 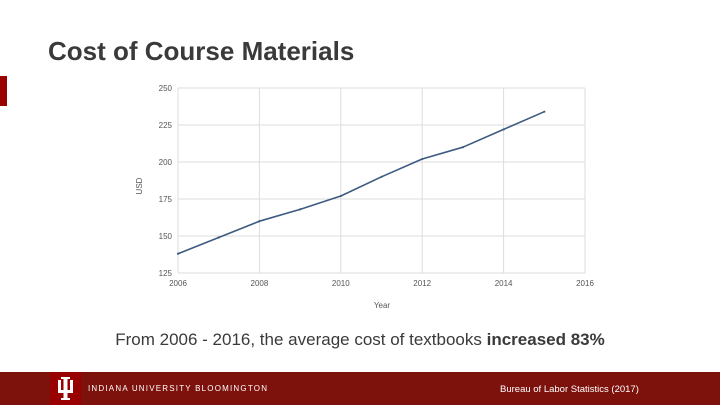 What do you see at coordinates (178, 283) in the screenshot?
I see `x-tick-label: 2006` at bounding box center [178, 283].